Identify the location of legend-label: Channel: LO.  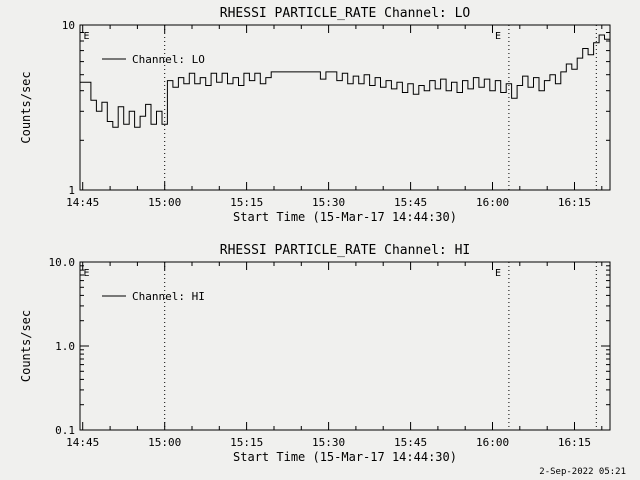
(168, 59).